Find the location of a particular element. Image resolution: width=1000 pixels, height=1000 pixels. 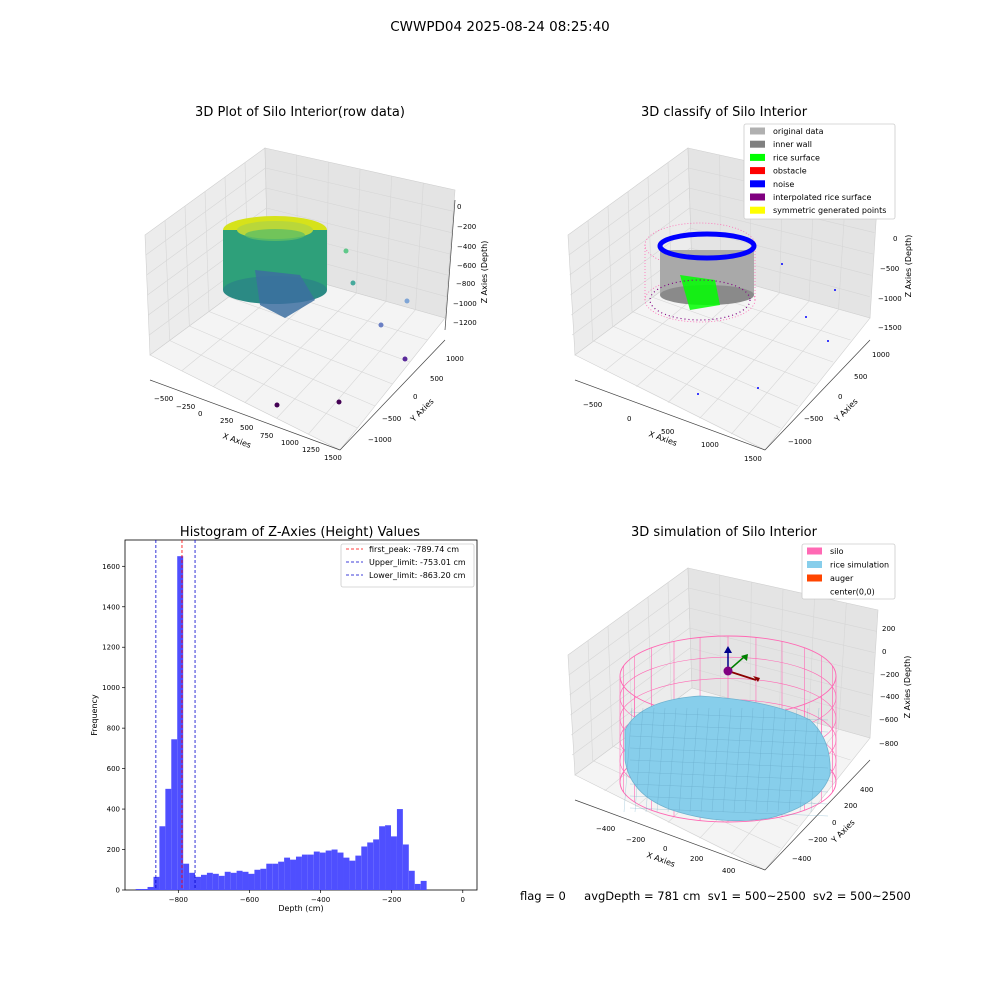

y-tick-label: 1200 is located at coordinates (111, 648).